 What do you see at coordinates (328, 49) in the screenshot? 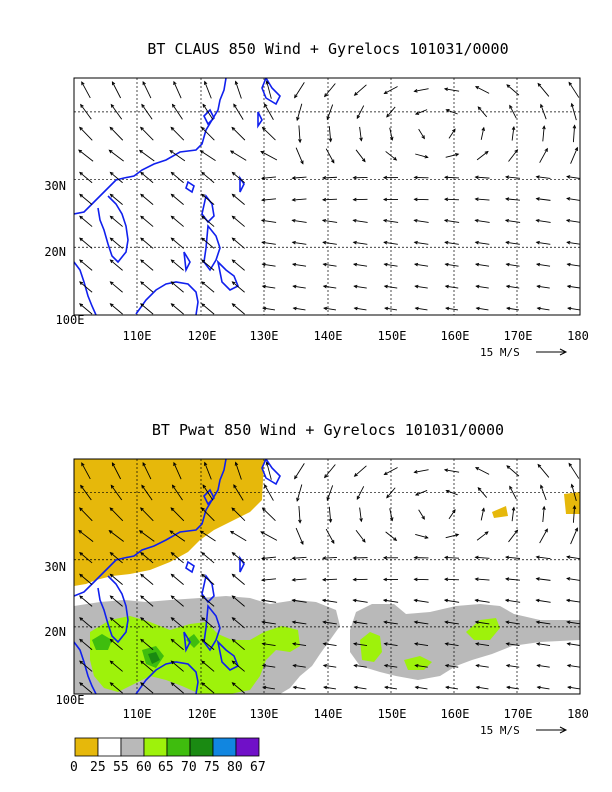
I see `panel-1-title: BT CLAUS 850 Wind + Gyrelocs 101031/0000` at bounding box center [328, 49].